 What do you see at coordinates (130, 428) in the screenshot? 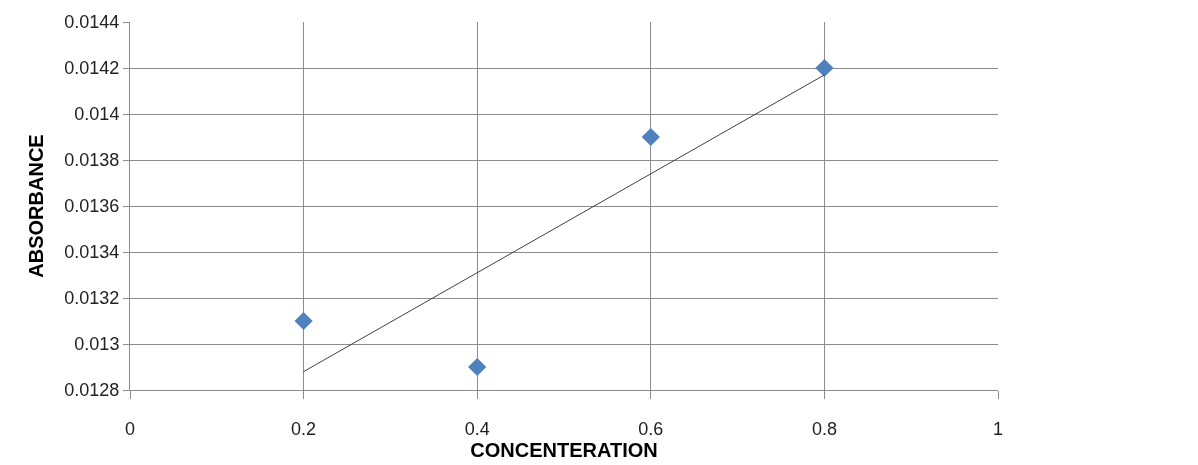
I see `x-tick-label: 0` at bounding box center [130, 428].